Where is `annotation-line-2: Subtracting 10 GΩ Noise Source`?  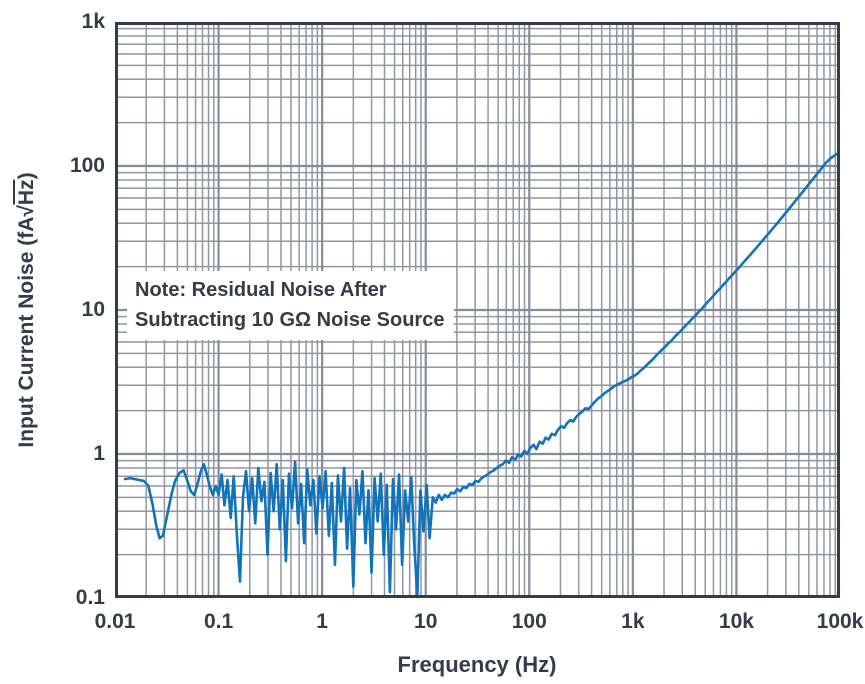
annotation-line-2: Subtracting 10 GΩ Noise Source is located at coordinates (290, 320).